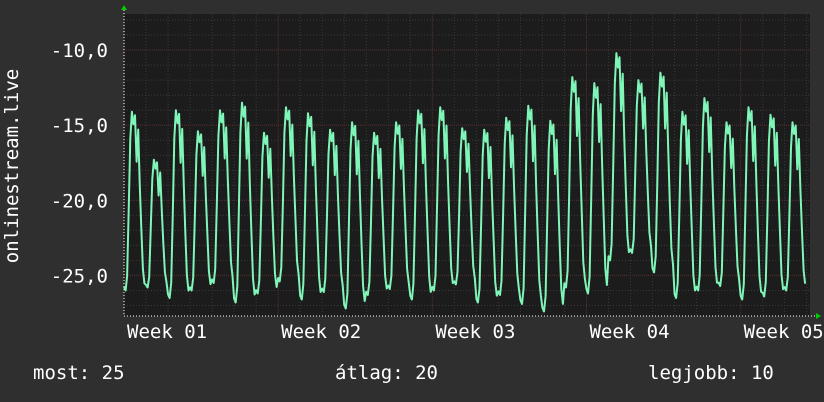 The width and height of the screenshot is (824, 402). Describe the element at coordinates (629, 332) in the screenshot. I see `x-tick-label: Week 04` at that location.